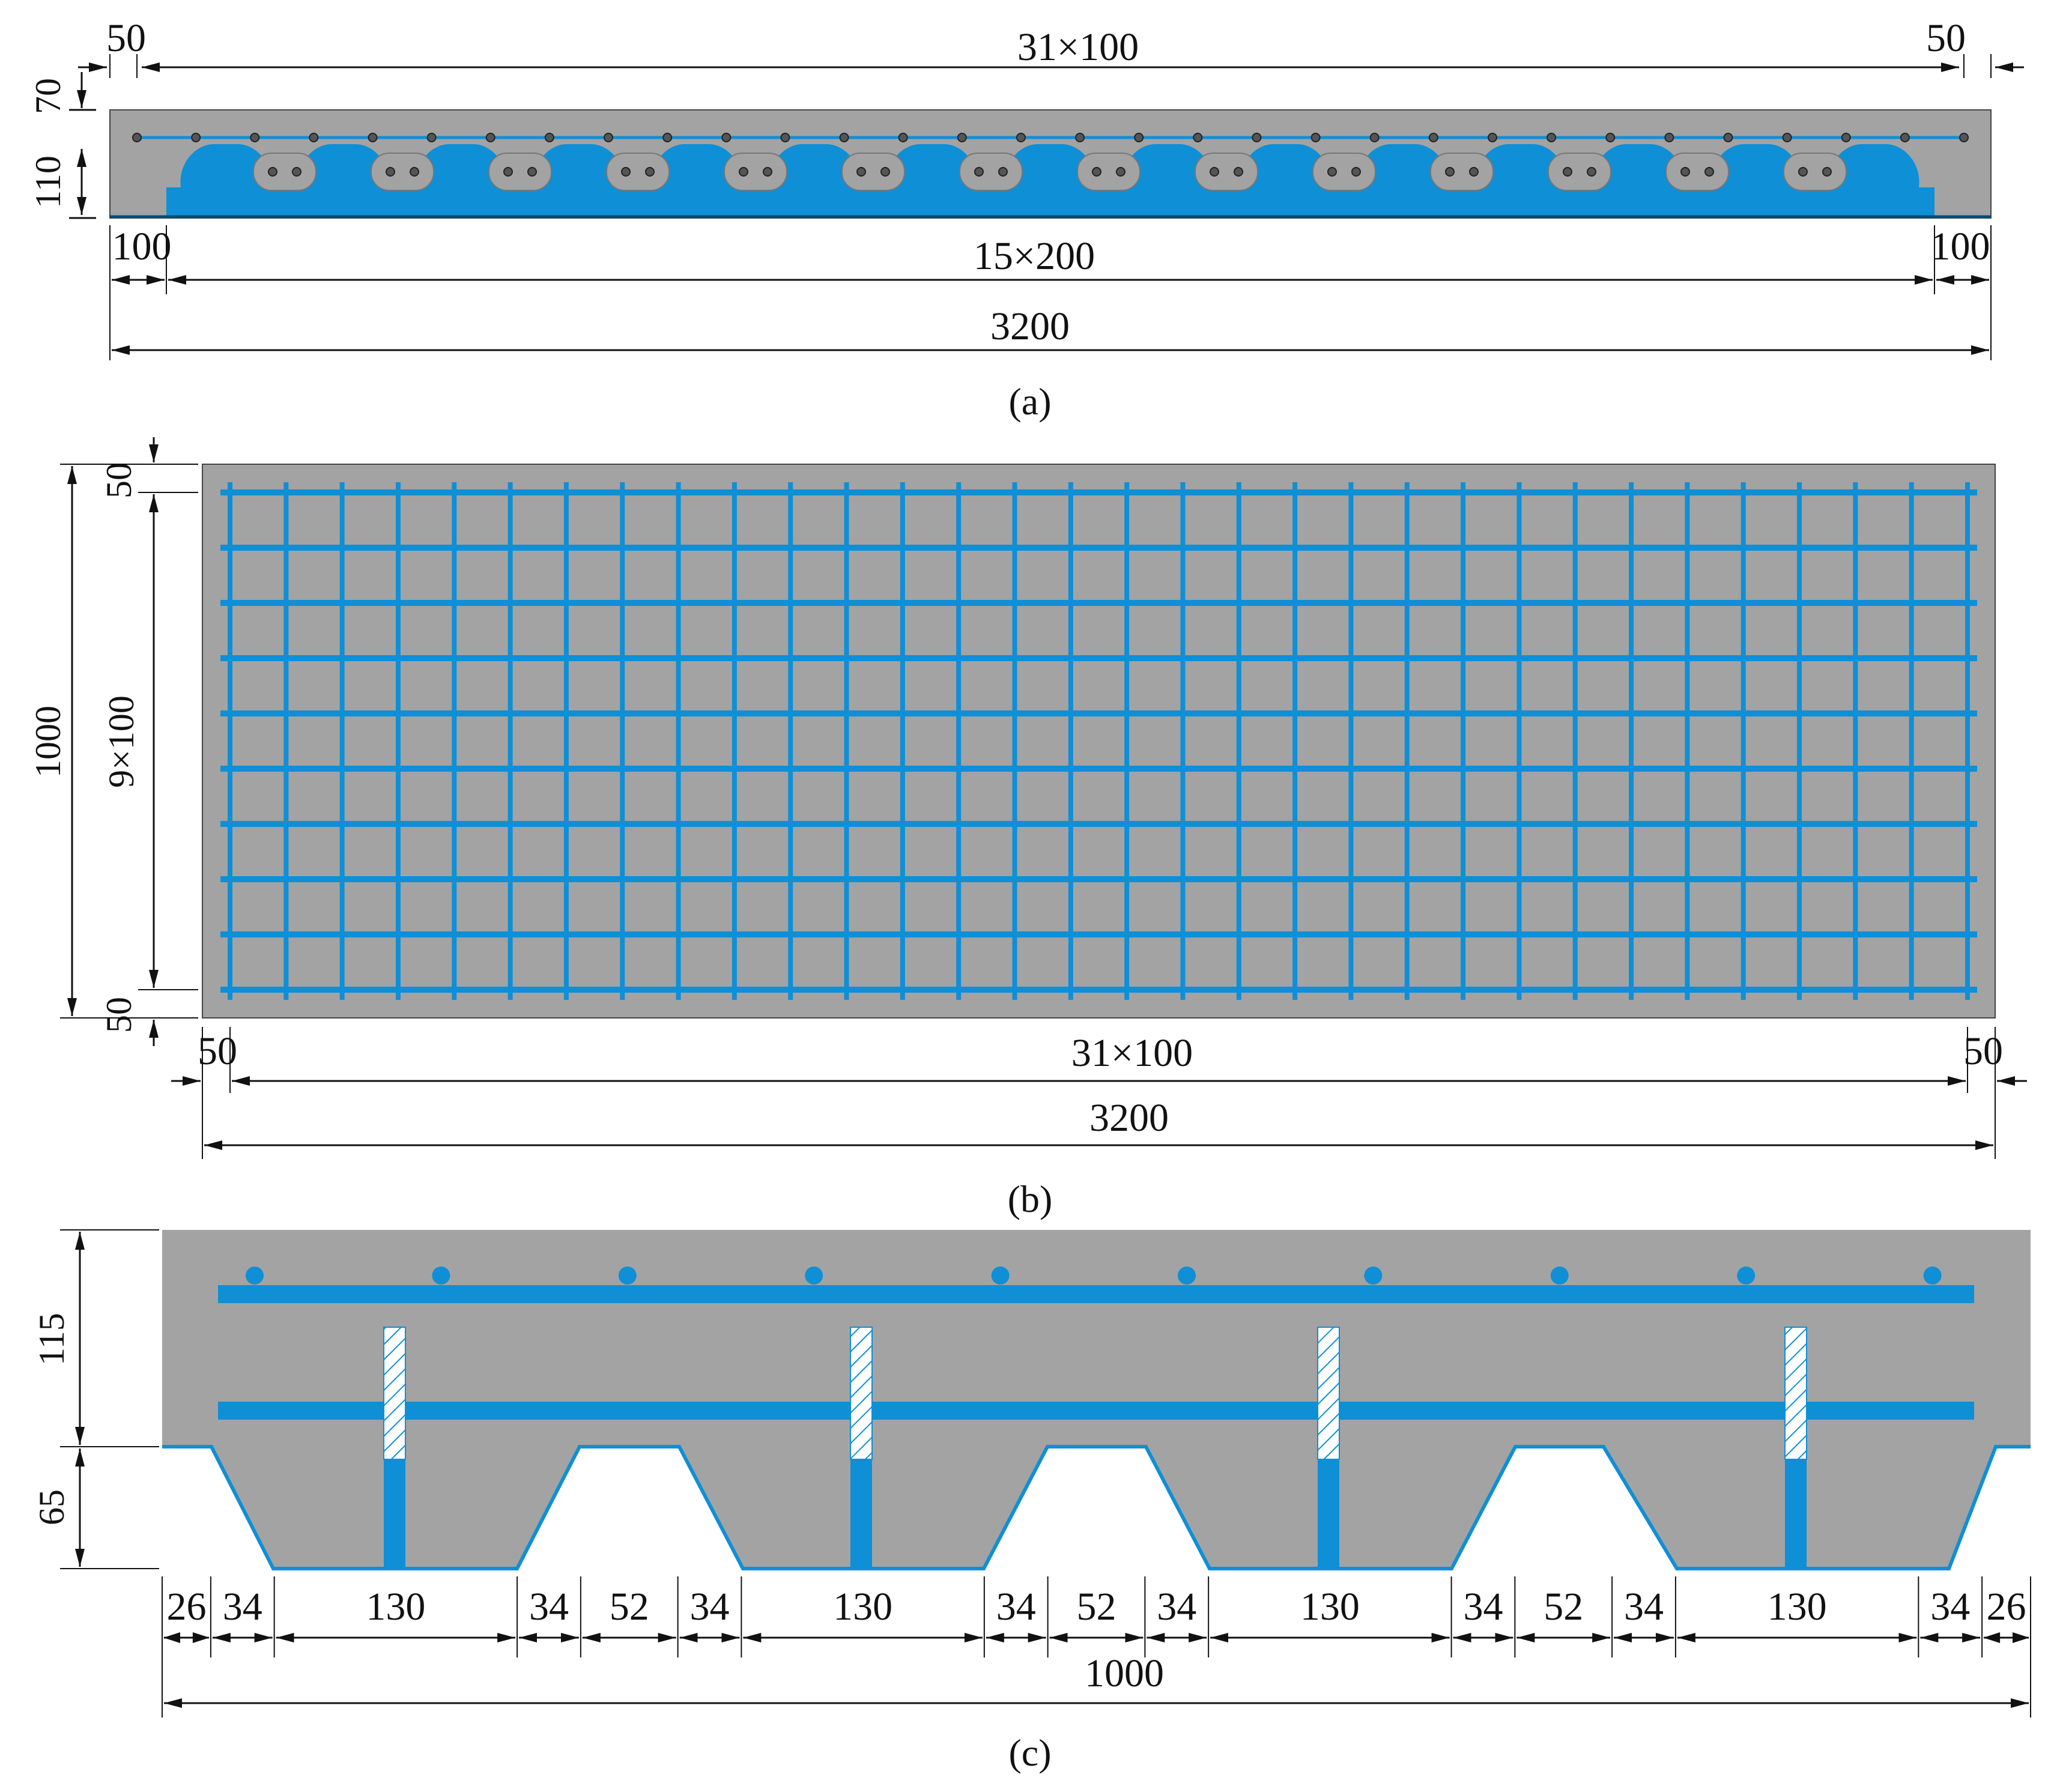 The height and width of the screenshot is (1792, 2051). What do you see at coordinates (48, 742) in the screenshot?
I see `dim-label-b-overall: 1000` at bounding box center [48, 742].